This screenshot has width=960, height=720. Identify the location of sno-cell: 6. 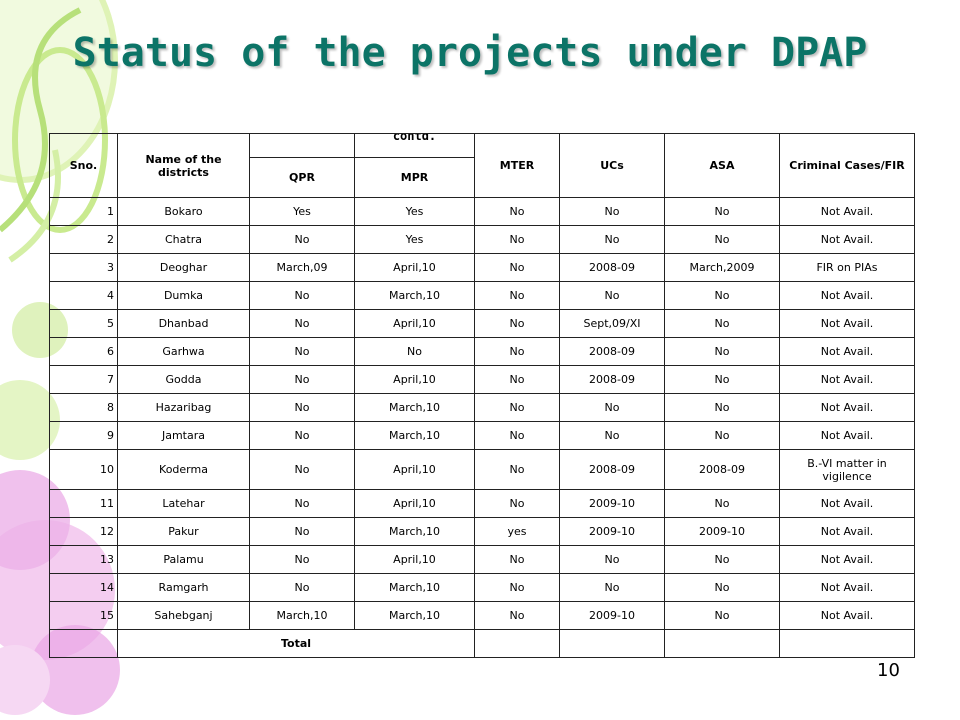
(83, 351).